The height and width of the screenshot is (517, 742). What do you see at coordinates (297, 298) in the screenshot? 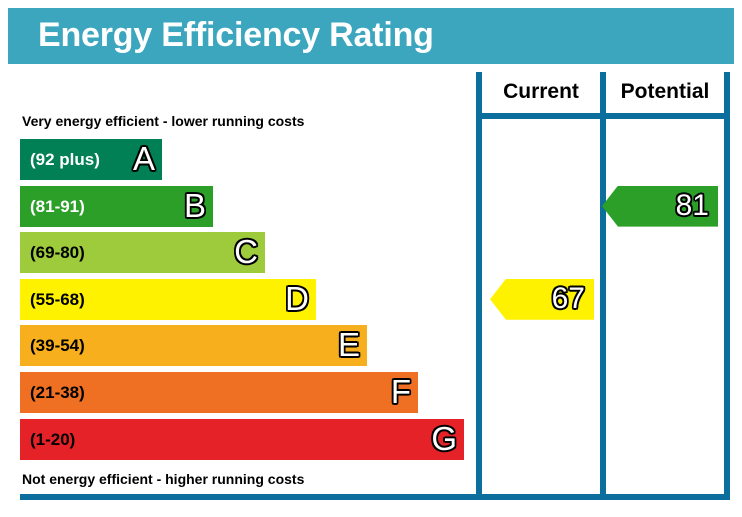
I see `band-letter-label: D` at bounding box center [297, 298].